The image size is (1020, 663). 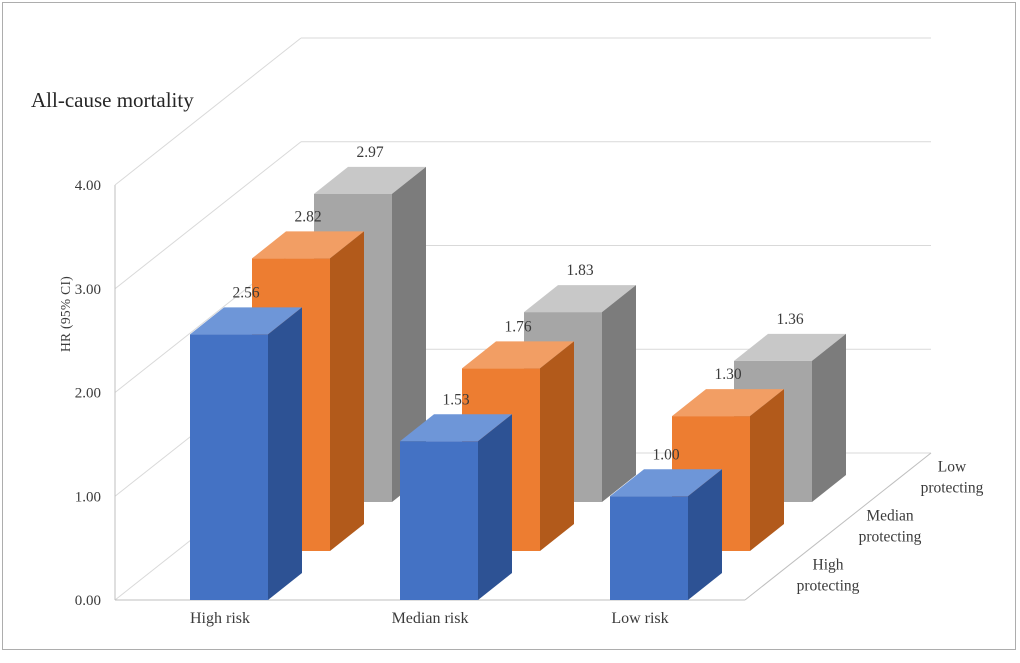 I want to click on y-tick-label: 0.00, so click(x=88, y=601).